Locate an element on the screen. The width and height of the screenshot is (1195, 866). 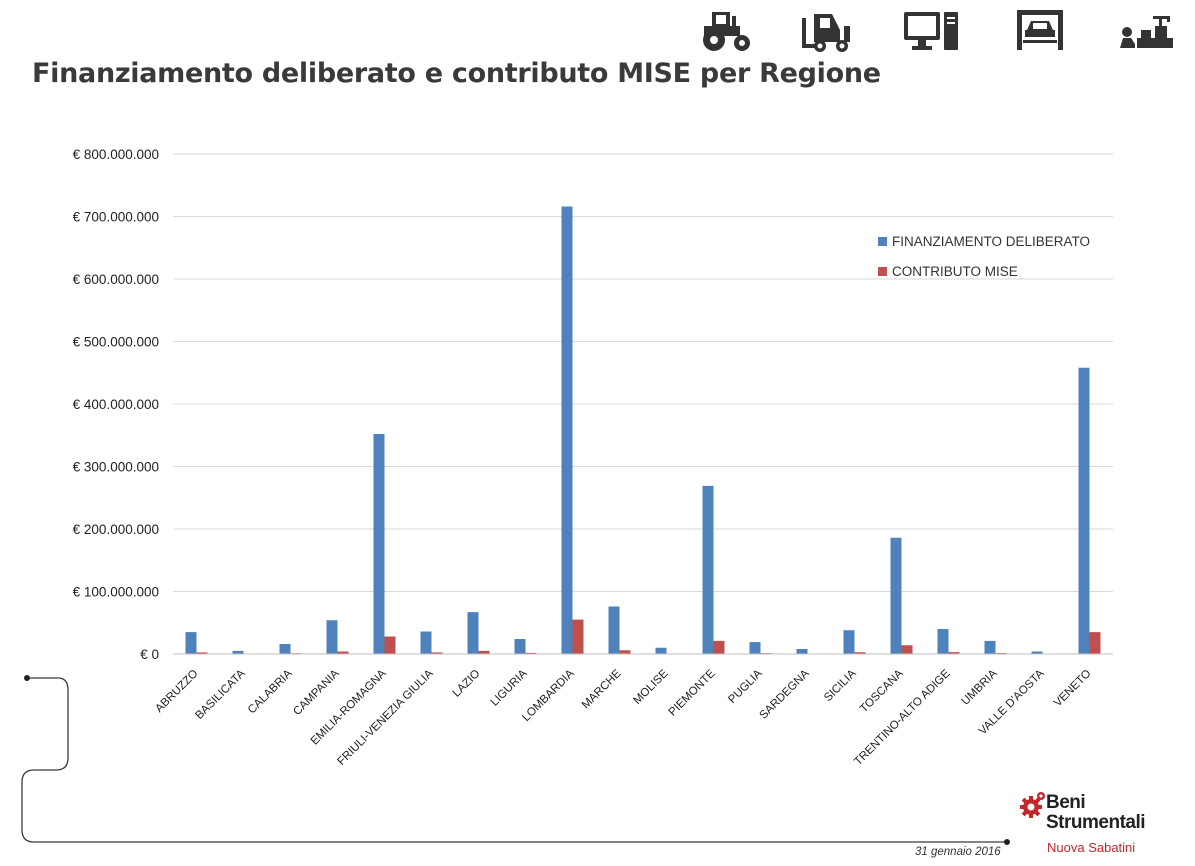
y-tick-label: € 600.000.000 is located at coordinates (116, 279).